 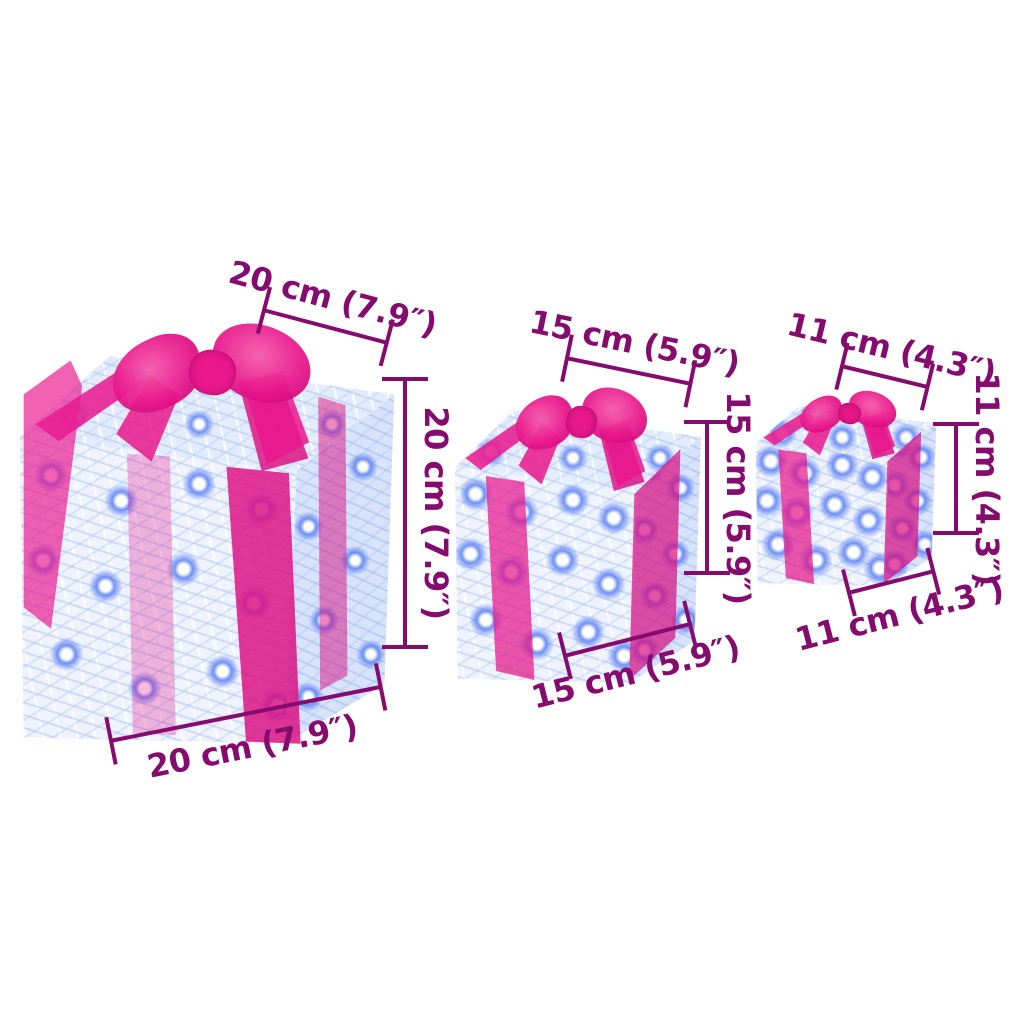 I want to click on dimension-label: 20 cm (7.9″), so click(x=436, y=513).